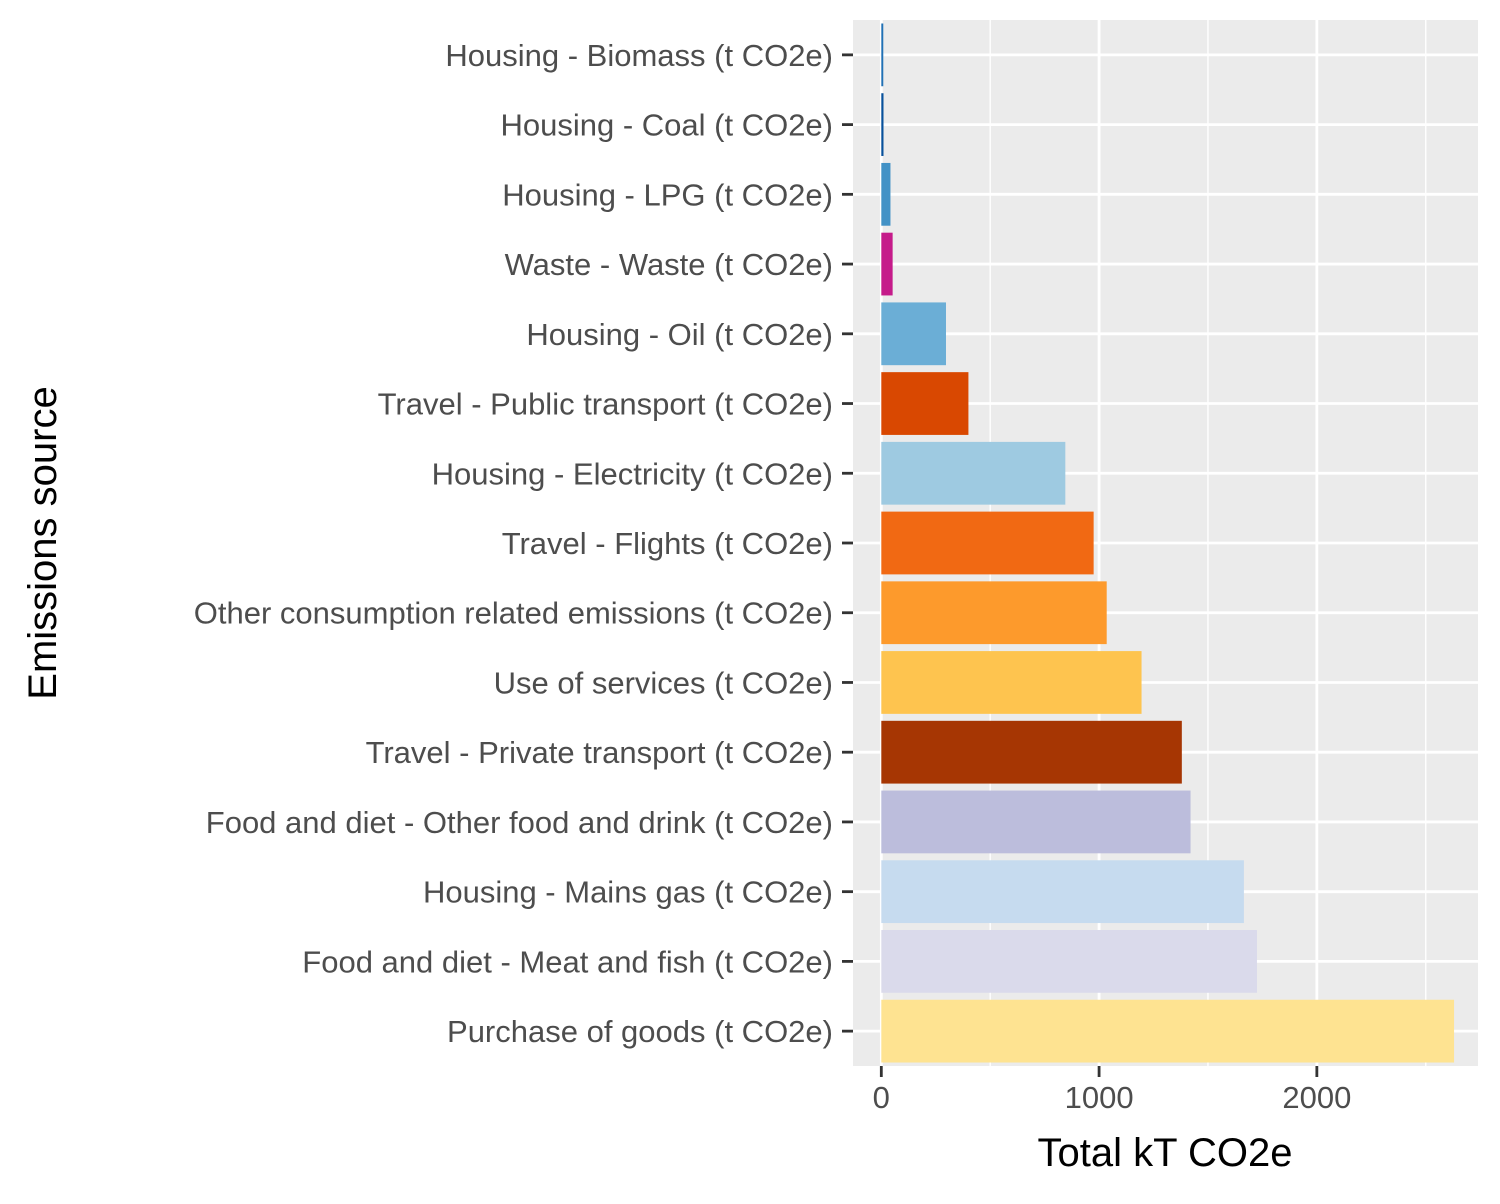 This screenshot has width=1500, height=1204. I want to click on x-axis-title: Total kT CO2e, so click(1165, 1153).